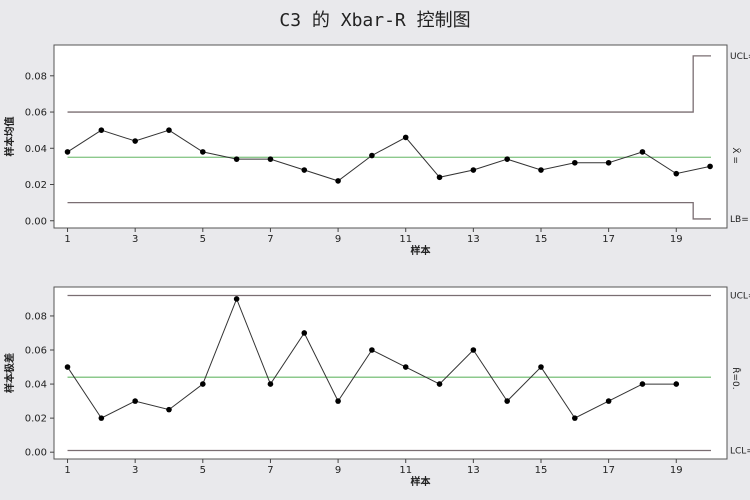  What do you see at coordinates (421, 250) in the screenshot?
I see `xbar-x-axis-label: 样本` at bounding box center [421, 250].